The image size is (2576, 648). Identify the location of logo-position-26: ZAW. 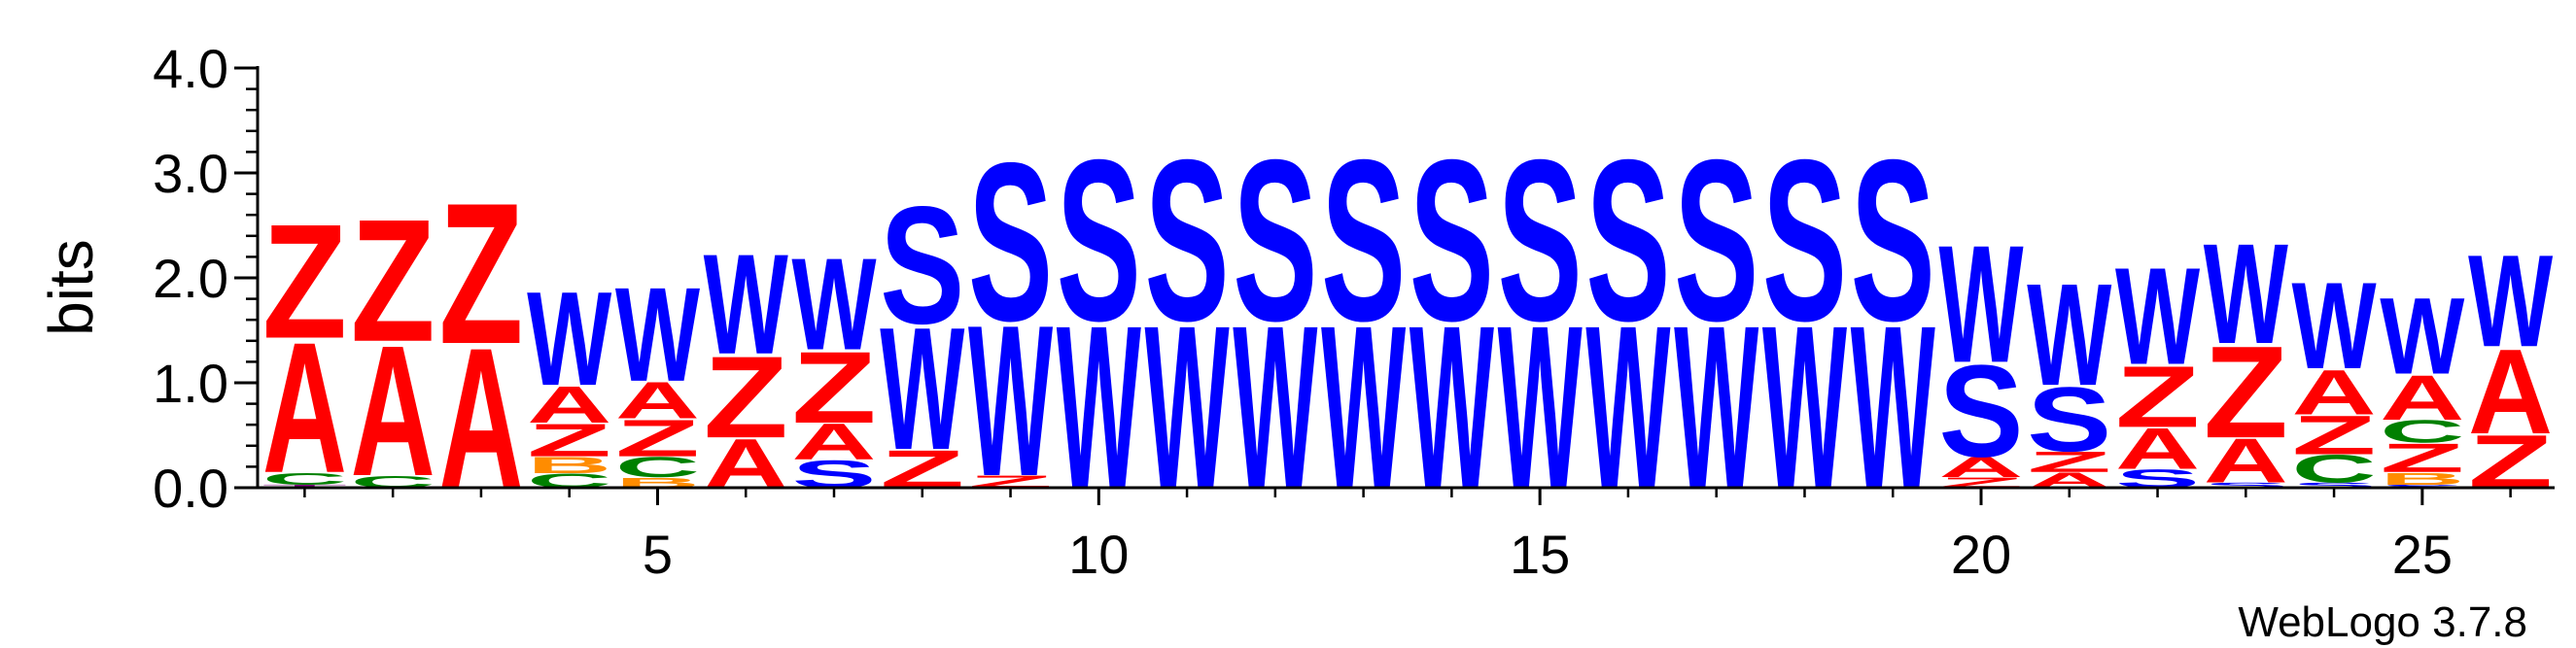
(2510, 366).